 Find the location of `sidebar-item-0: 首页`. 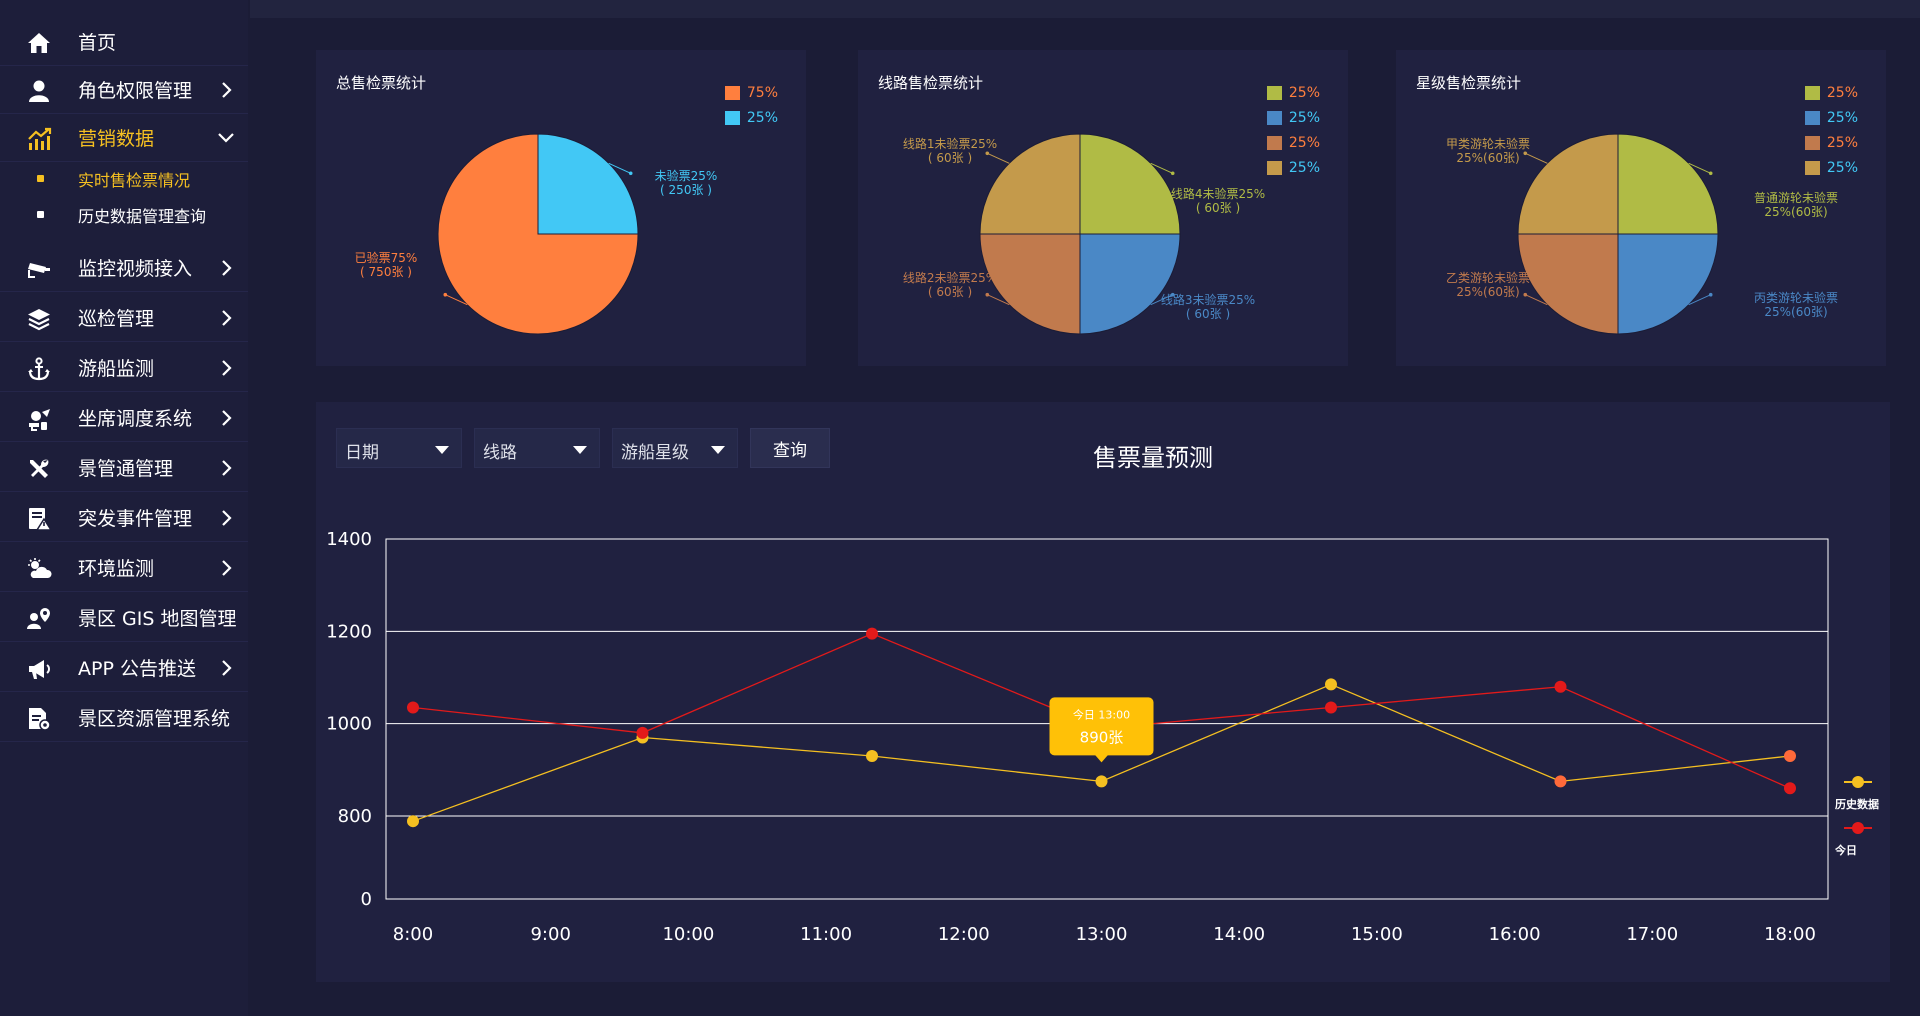

sidebar-item-0: 首页 is located at coordinates (124, 42).